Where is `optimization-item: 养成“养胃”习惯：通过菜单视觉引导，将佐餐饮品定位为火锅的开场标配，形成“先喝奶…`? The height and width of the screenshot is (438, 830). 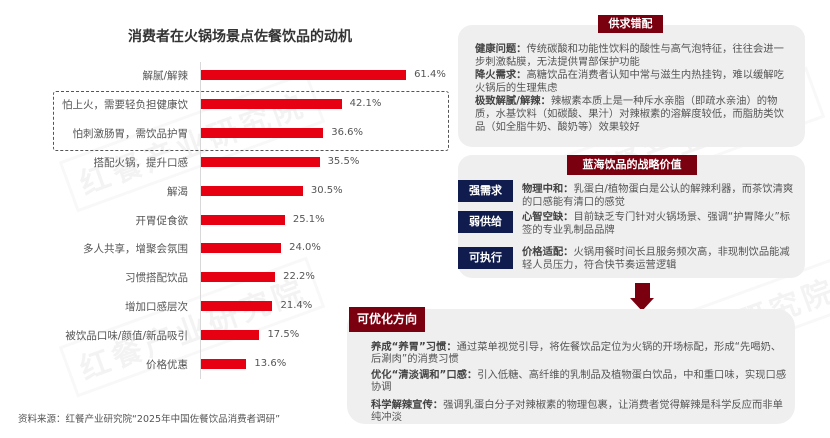 optimization-item: 养成“养胃”习惯：通过菜单视觉引导，将佐餐饮品定位为火锅的开场标配，形成“先喝奶… is located at coordinates (576, 353).